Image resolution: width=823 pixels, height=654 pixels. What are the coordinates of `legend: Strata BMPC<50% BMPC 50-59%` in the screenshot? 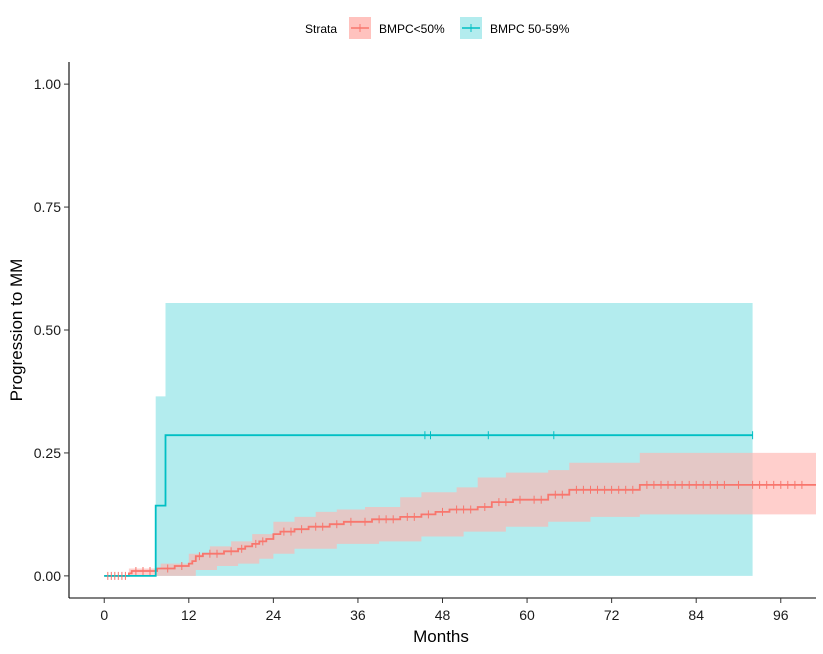 It's located at (437, 28).